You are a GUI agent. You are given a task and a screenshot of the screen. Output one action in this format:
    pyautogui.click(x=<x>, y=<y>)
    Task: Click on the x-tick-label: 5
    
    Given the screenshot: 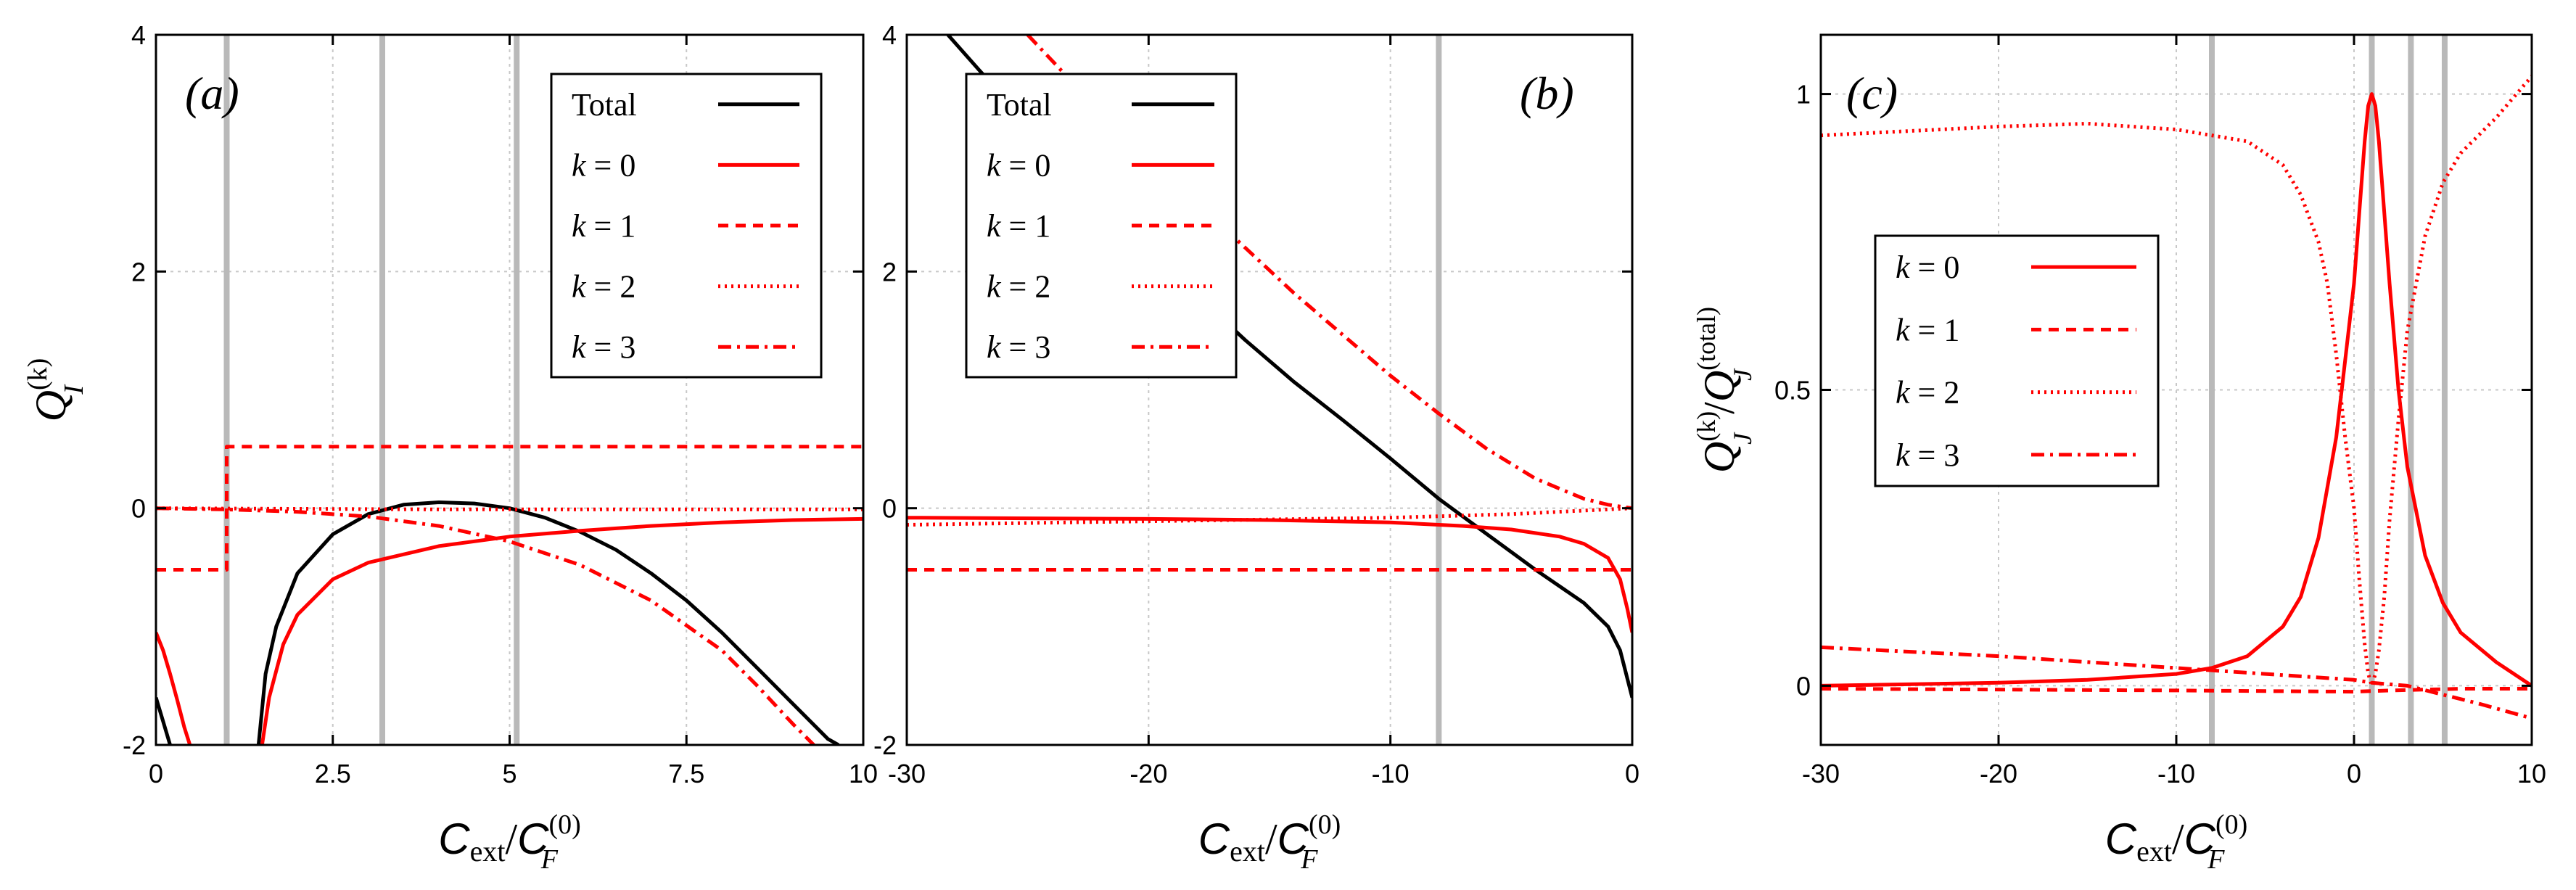 What is the action you would take?
    pyautogui.click(x=509, y=773)
    